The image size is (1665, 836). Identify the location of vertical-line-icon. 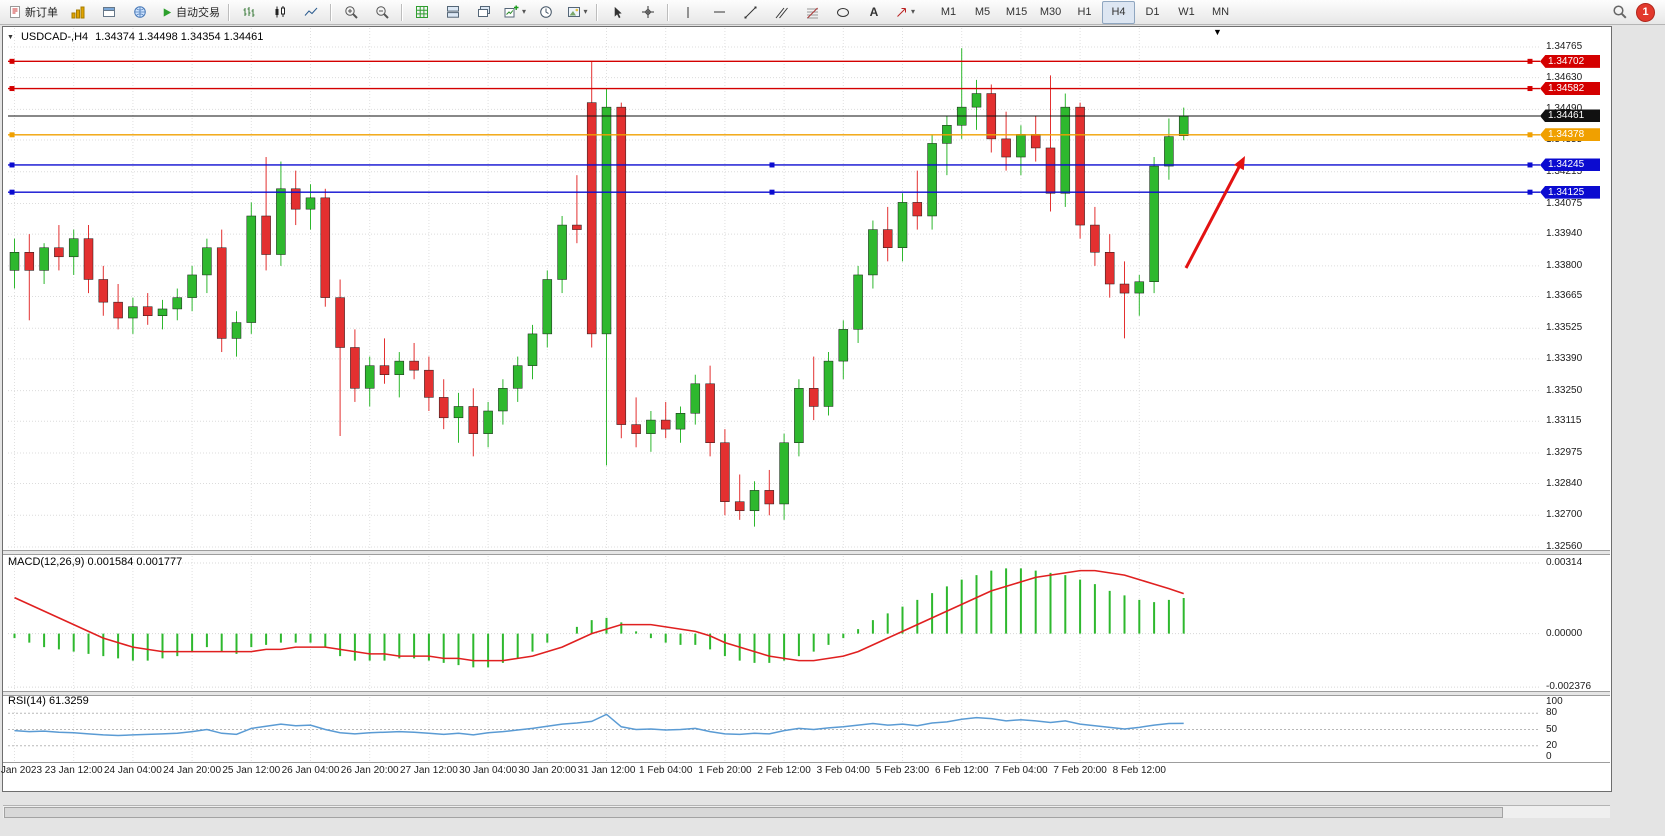
(688, 12).